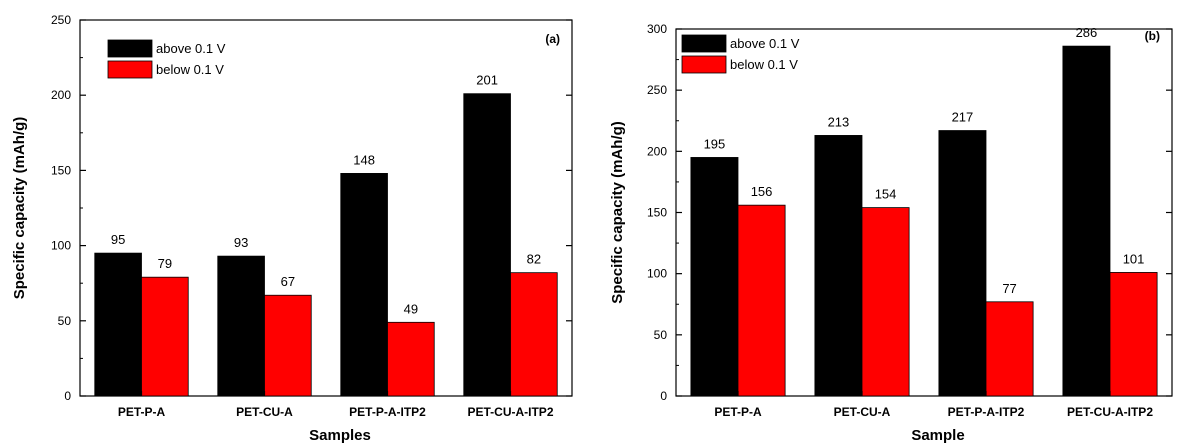 The height and width of the screenshot is (443, 1179). I want to click on bar-value-label: 148, so click(364, 159).